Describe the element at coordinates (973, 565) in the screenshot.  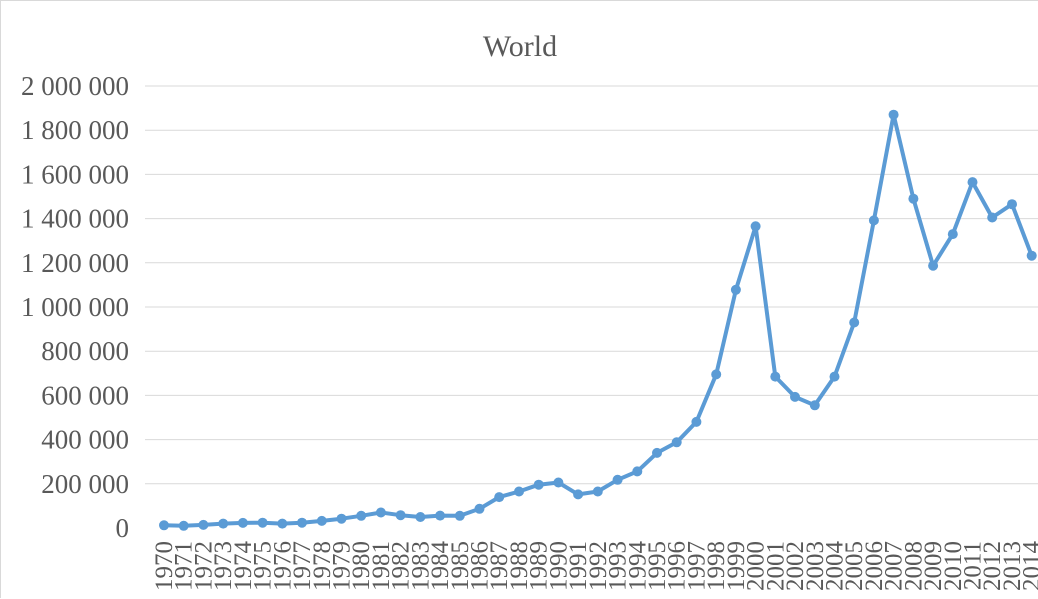
I see `x-tick-label: 2011` at that location.